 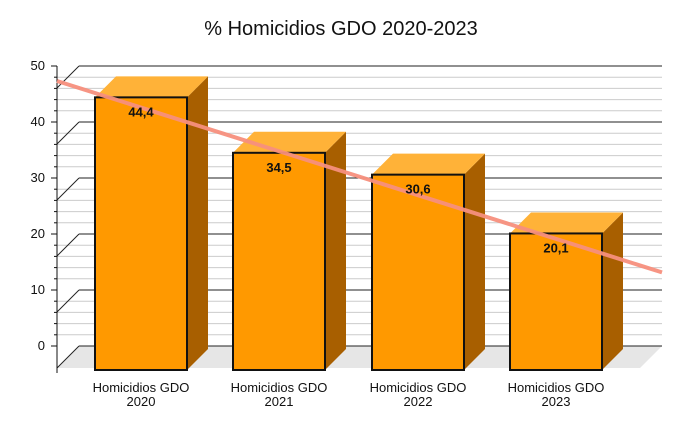 I want to click on y-tick-label: 40, so click(x=38, y=121).